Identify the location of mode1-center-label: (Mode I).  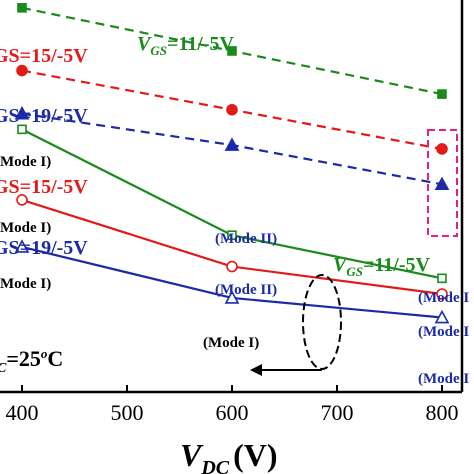
(231, 343).